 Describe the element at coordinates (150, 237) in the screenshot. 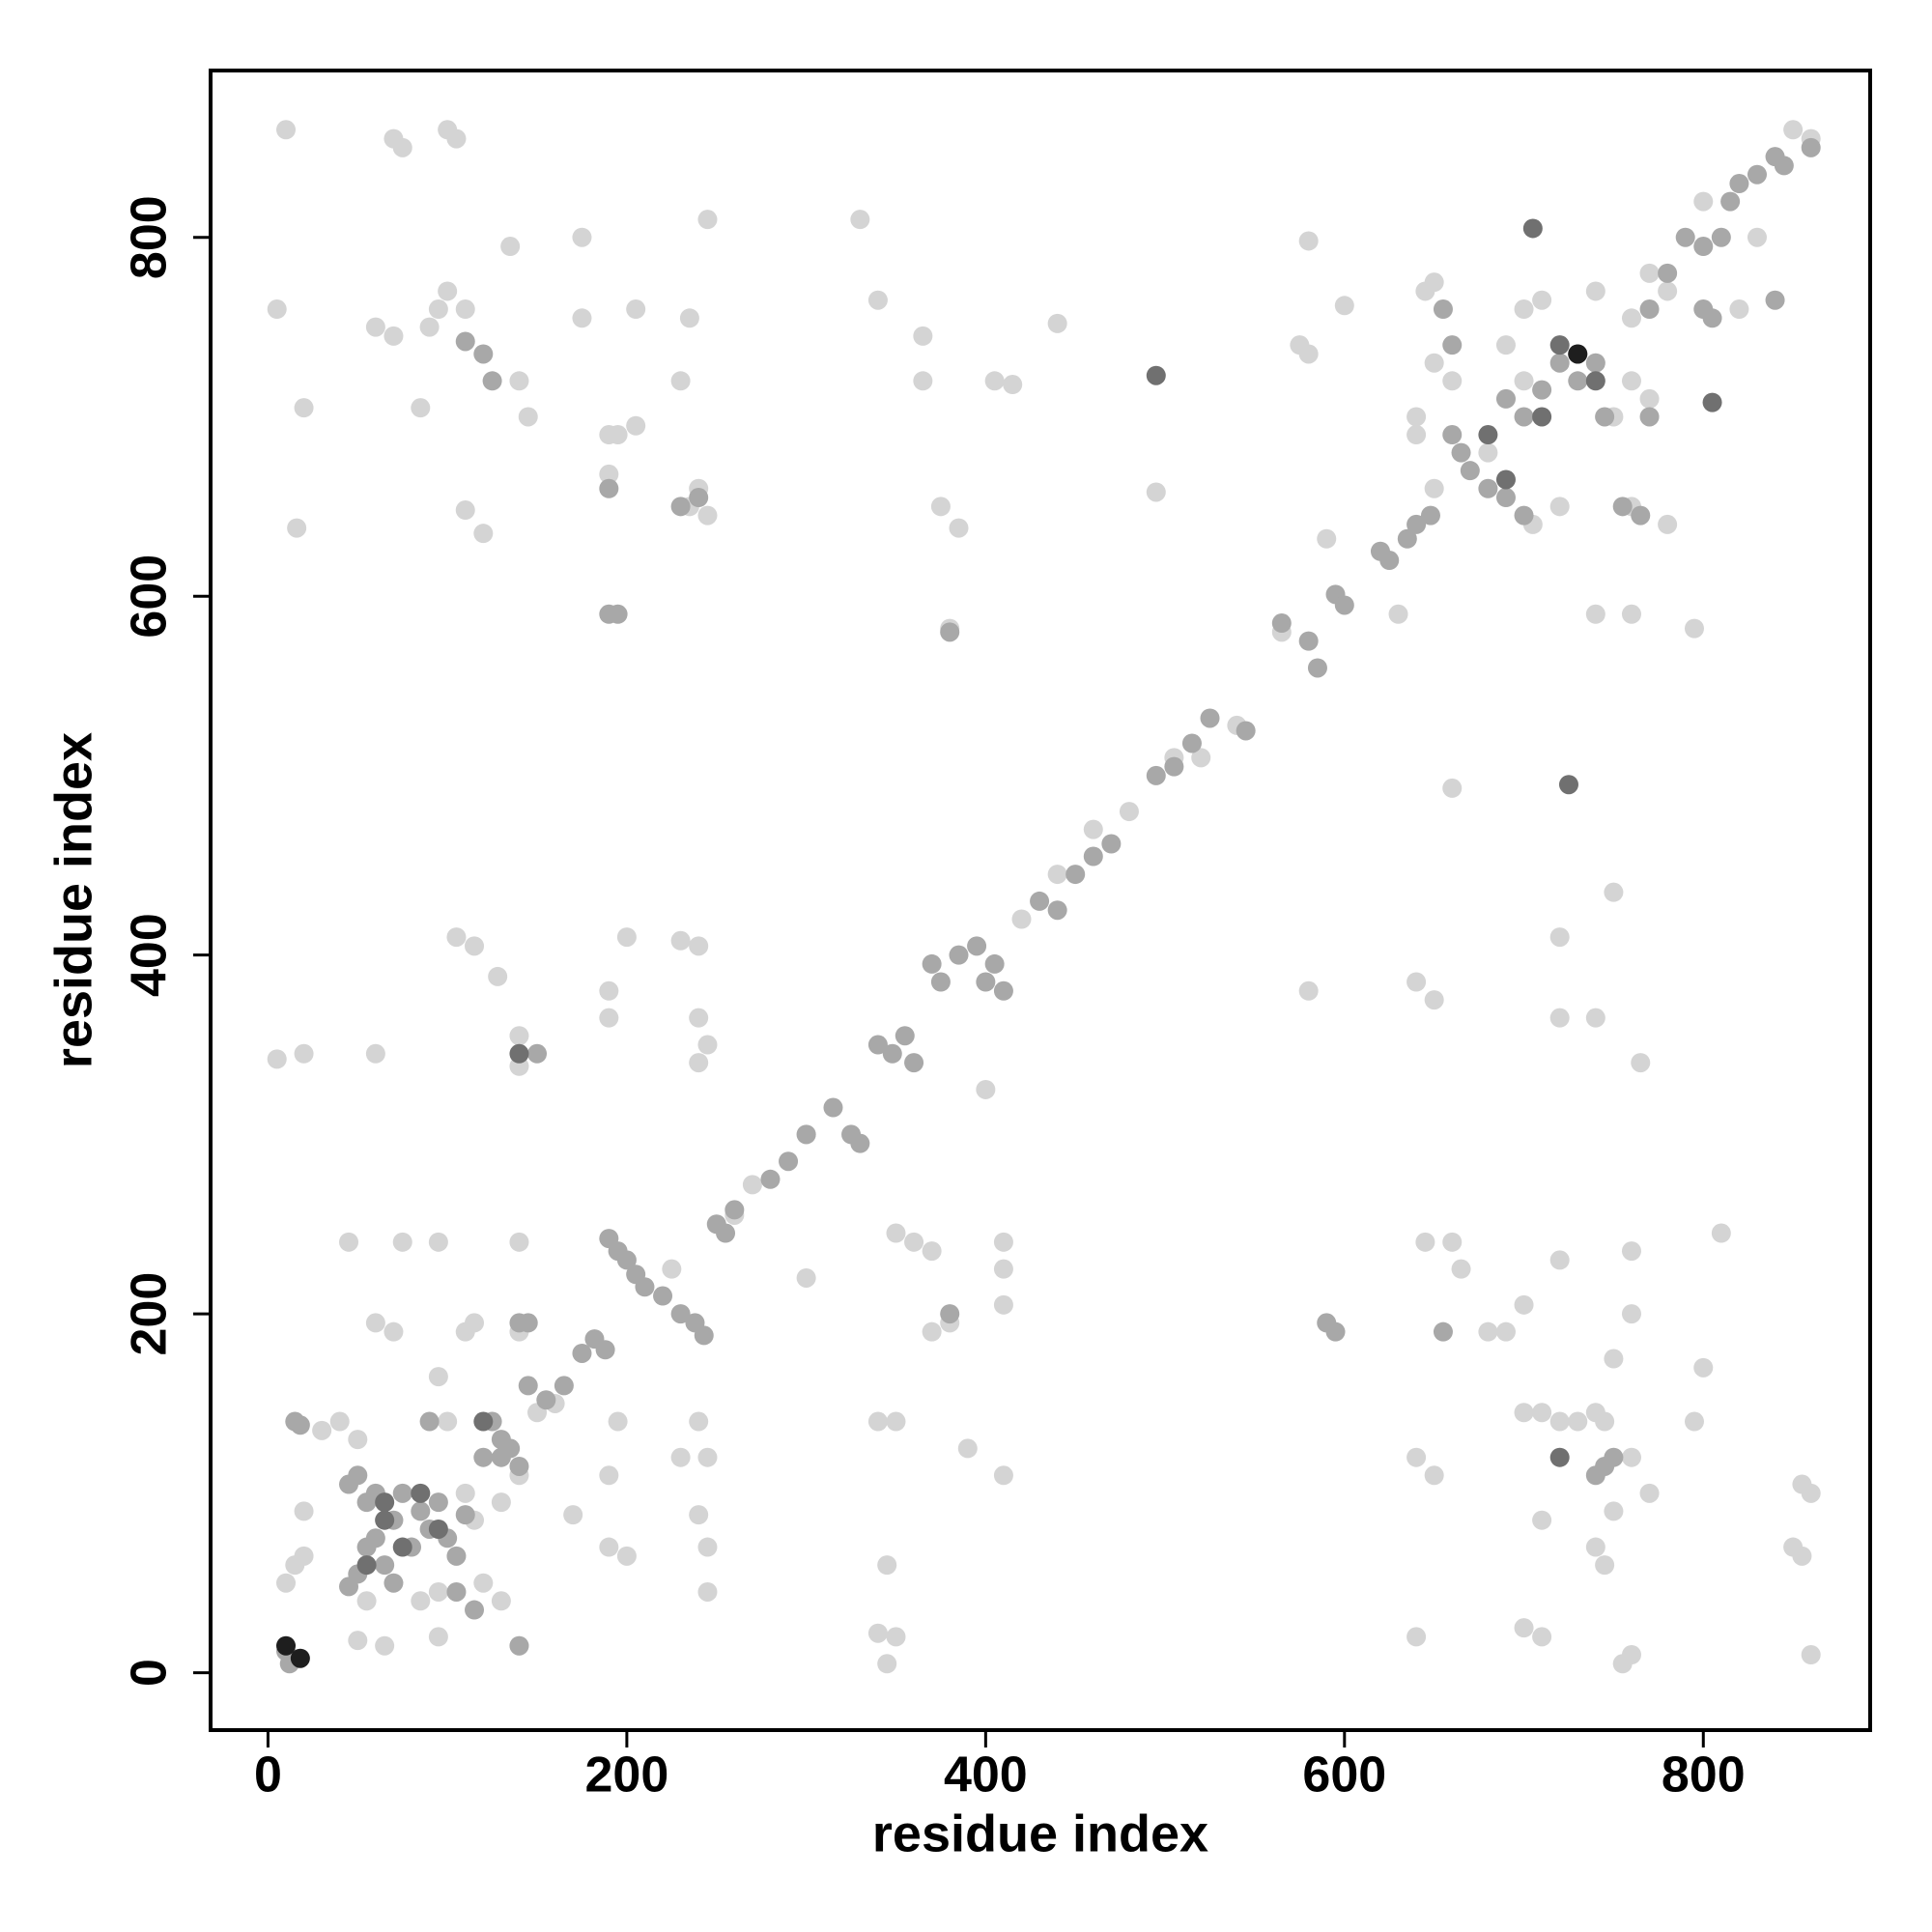

I see `y-tick-label: 800` at that location.